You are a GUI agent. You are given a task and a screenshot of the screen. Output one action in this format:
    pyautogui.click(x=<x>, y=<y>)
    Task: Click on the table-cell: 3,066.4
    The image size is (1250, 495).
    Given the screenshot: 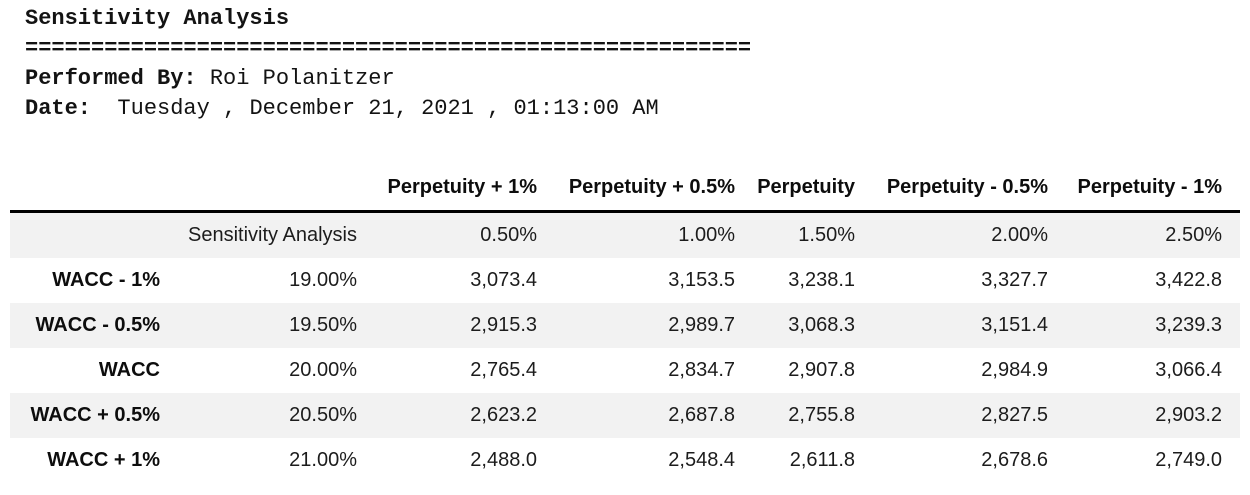 What is the action you would take?
    pyautogui.click(x=1188, y=370)
    